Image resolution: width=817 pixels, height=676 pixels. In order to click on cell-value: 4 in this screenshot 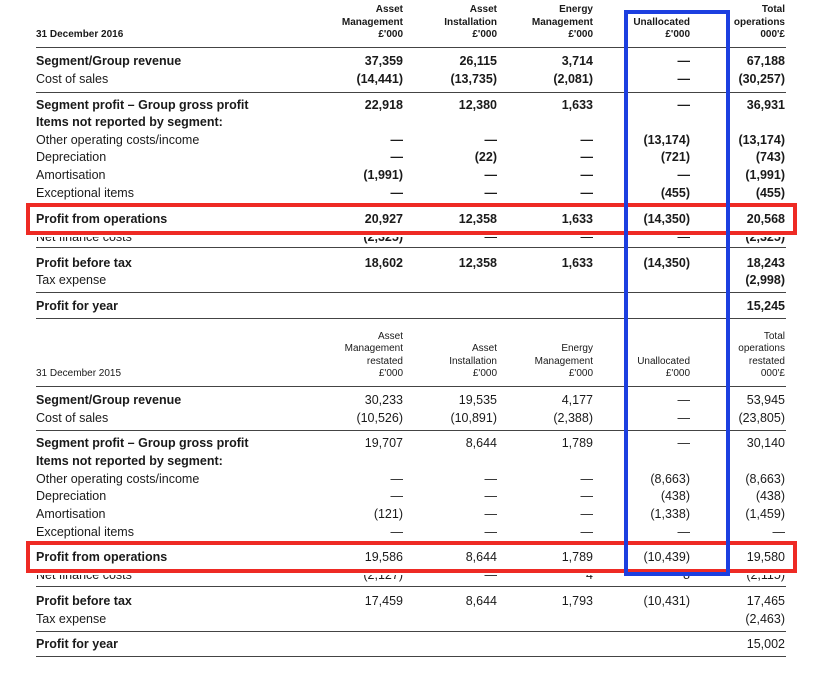, I will do `click(589, 575)`.